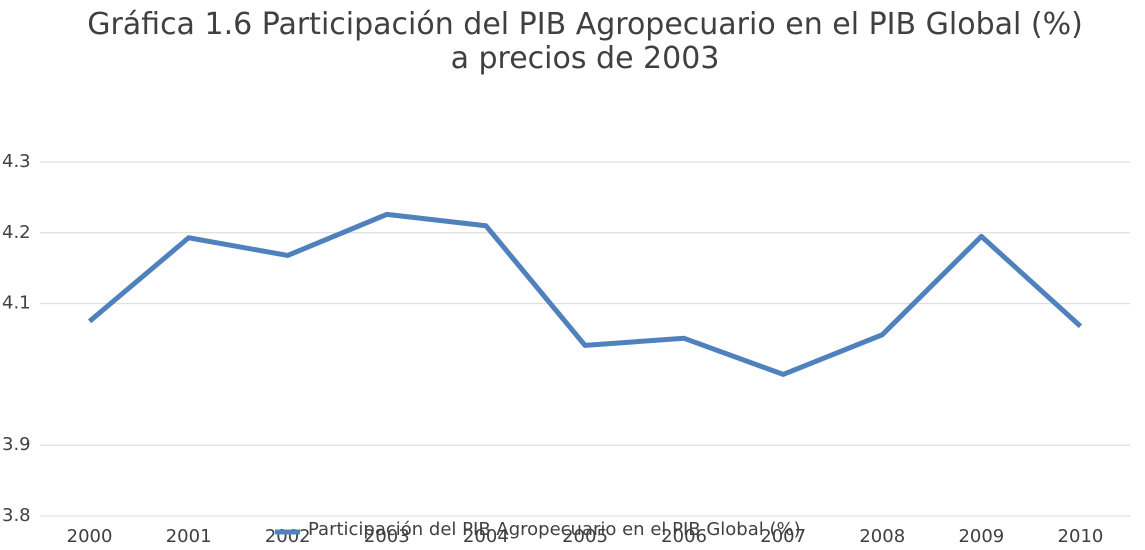  Describe the element at coordinates (16, 303) in the screenshot. I see `y-tick-label: 4.1` at that location.